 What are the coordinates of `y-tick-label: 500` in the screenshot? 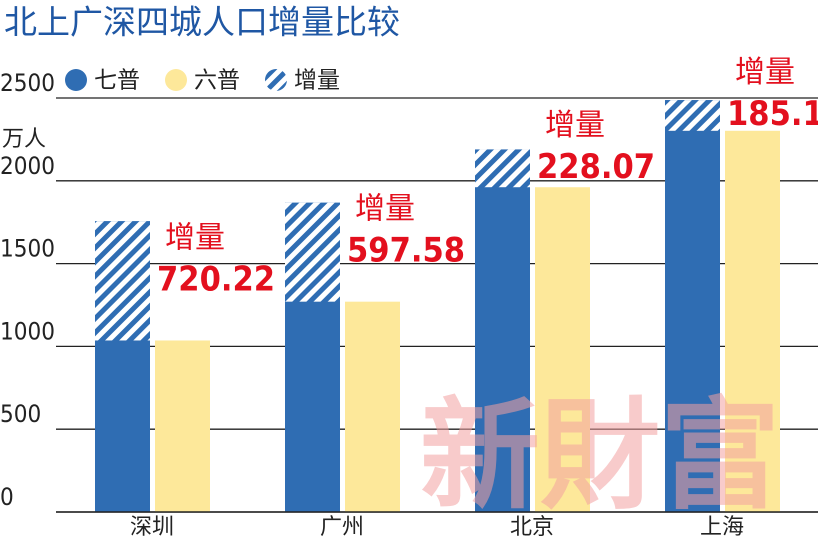 It's located at (20, 414).